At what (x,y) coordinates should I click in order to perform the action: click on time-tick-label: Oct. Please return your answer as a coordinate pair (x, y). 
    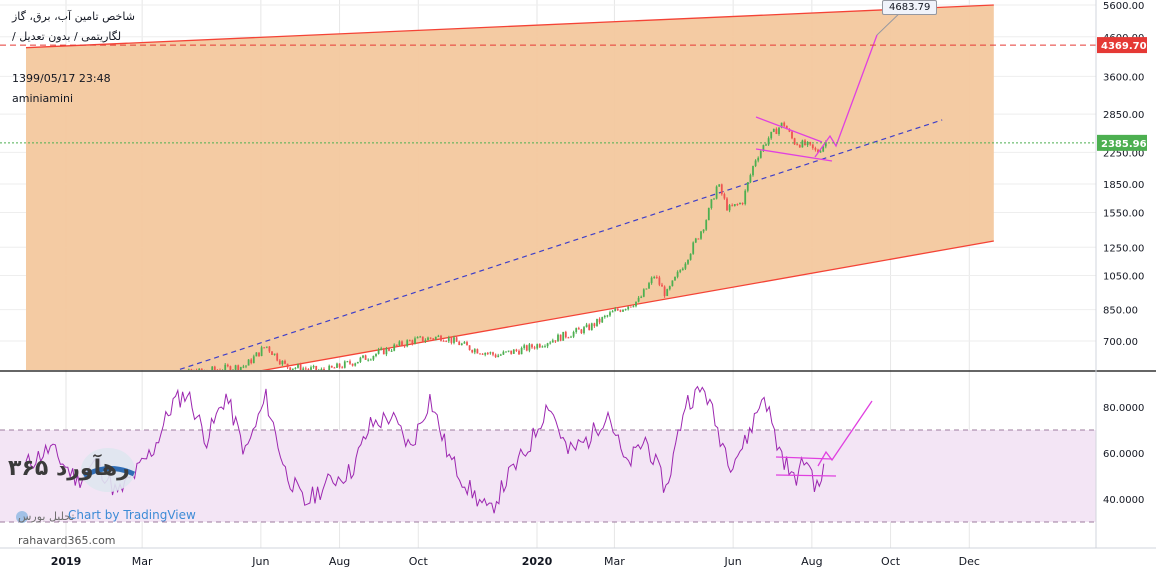
    Looking at the image, I should click on (891, 561).